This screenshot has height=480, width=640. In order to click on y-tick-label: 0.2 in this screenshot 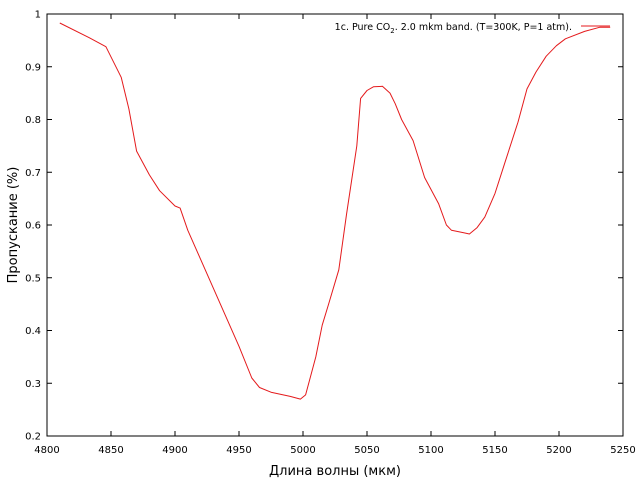, I will do `click(33, 437)`.